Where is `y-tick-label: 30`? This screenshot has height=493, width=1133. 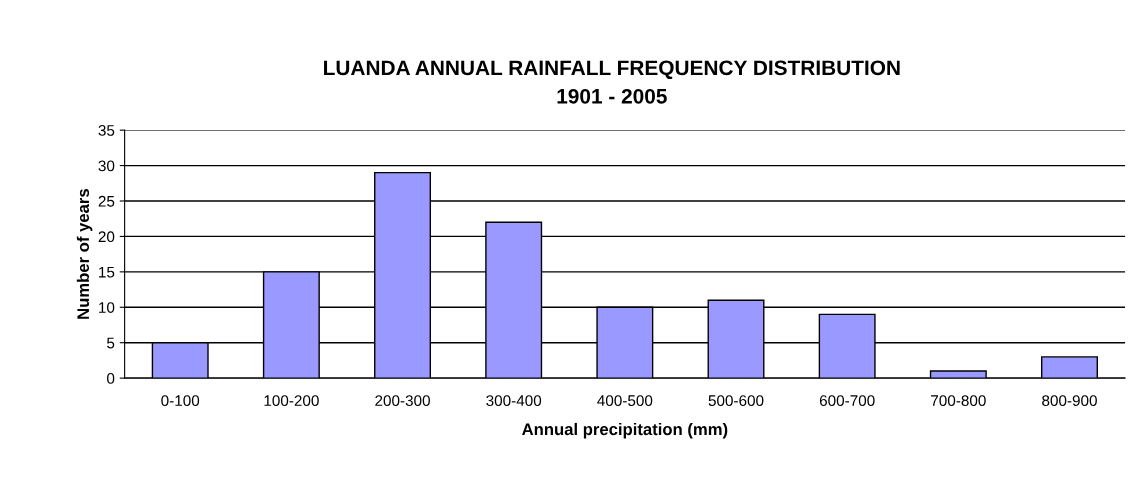 y-tick-label: 30 is located at coordinates (106, 166).